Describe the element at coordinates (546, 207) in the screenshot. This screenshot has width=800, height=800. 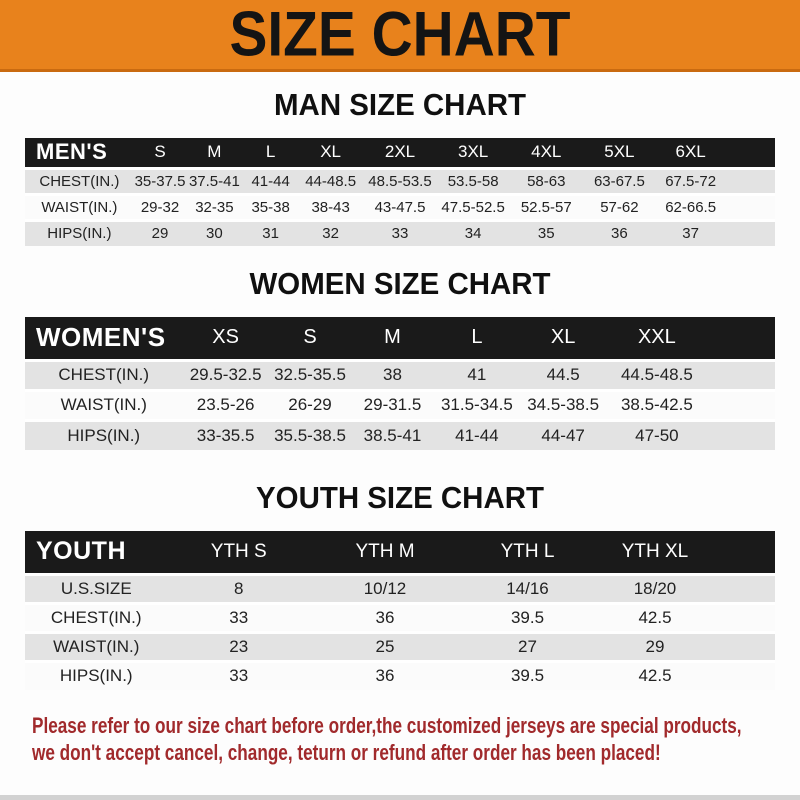
I see `size-value-cell: 52.5-57` at that location.